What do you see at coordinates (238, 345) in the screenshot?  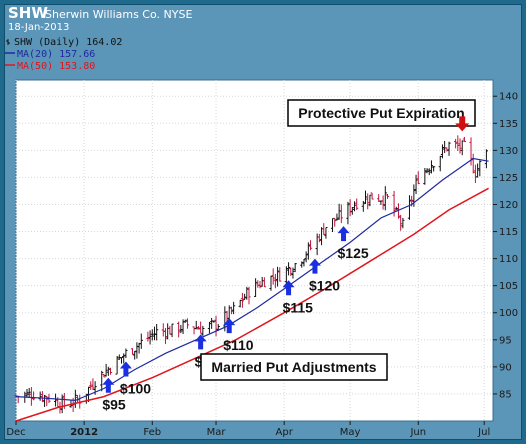 I see `strike-label: $110` at bounding box center [238, 345].